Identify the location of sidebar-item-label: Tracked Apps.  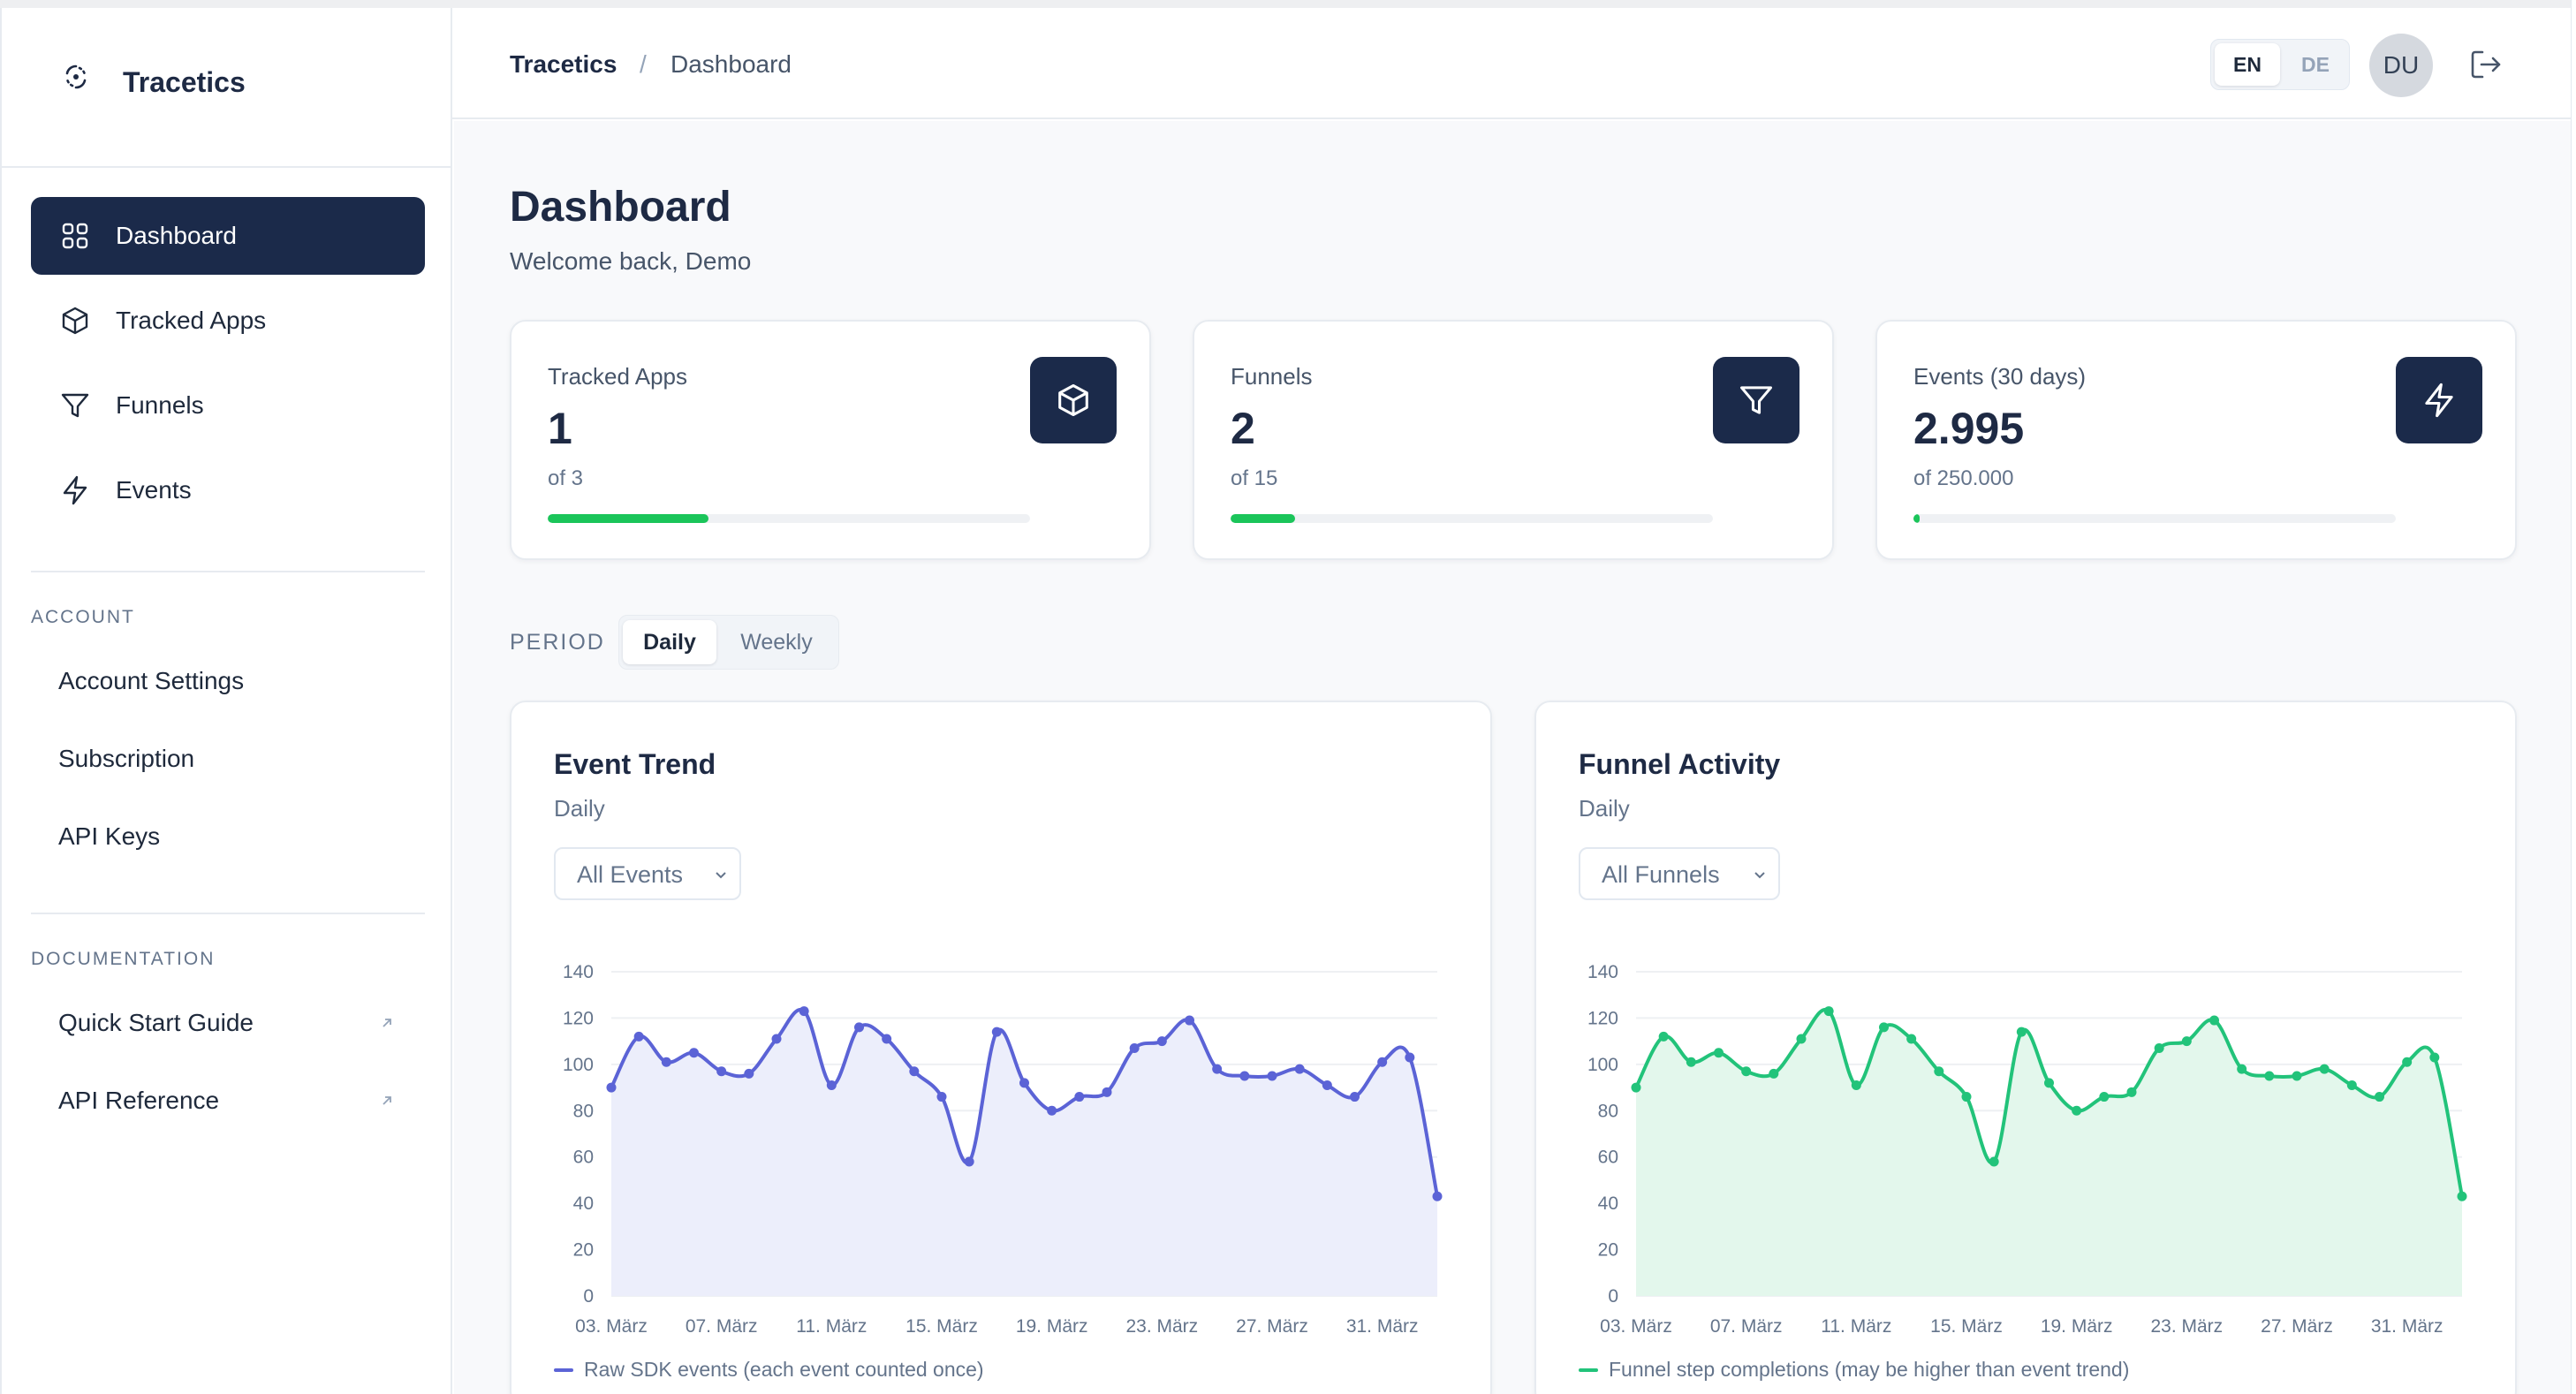
(192, 320).